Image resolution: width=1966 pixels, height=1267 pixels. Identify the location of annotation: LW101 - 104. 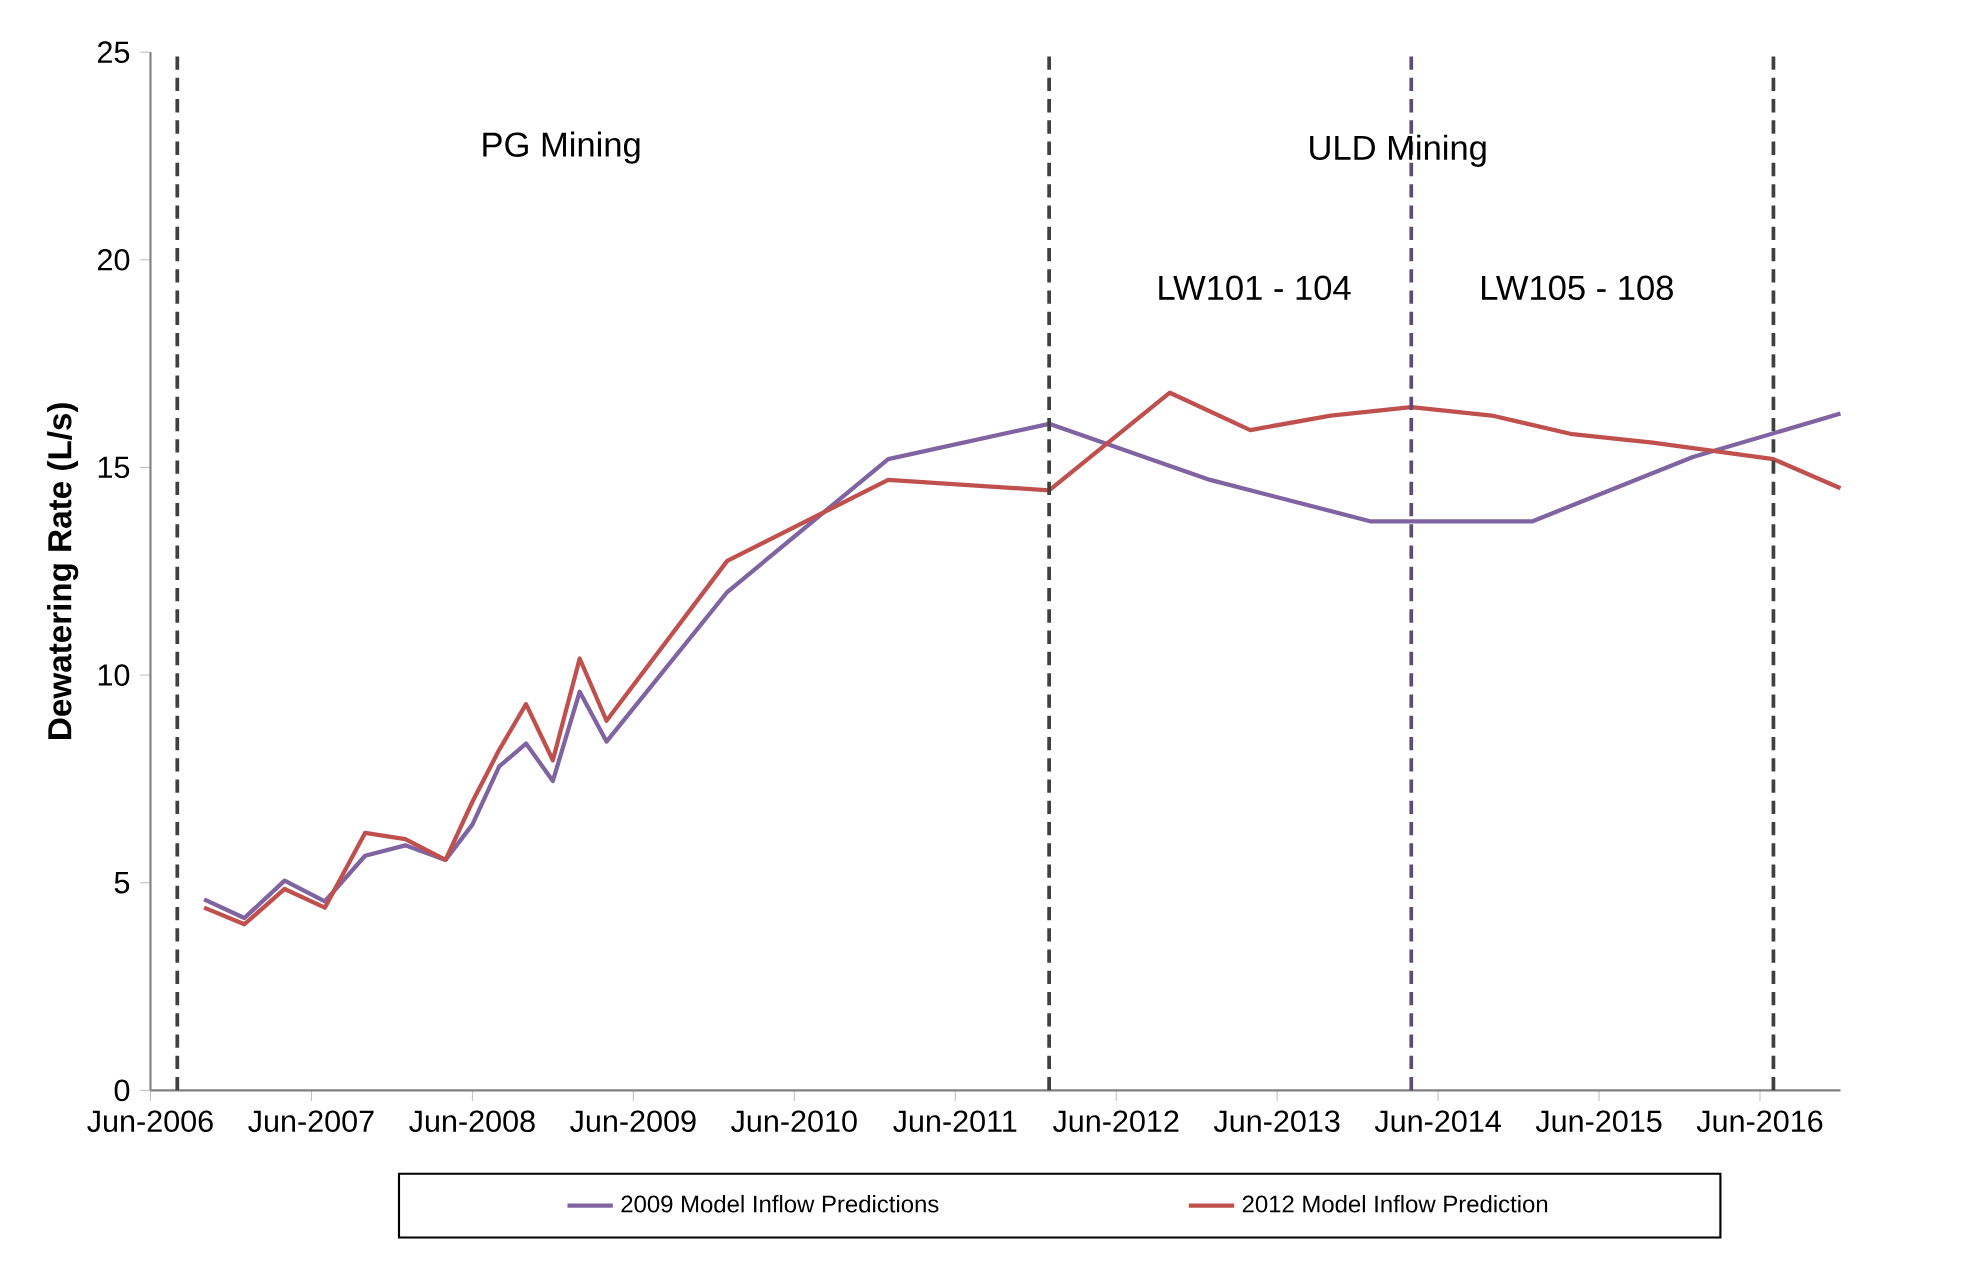
(1255, 287).